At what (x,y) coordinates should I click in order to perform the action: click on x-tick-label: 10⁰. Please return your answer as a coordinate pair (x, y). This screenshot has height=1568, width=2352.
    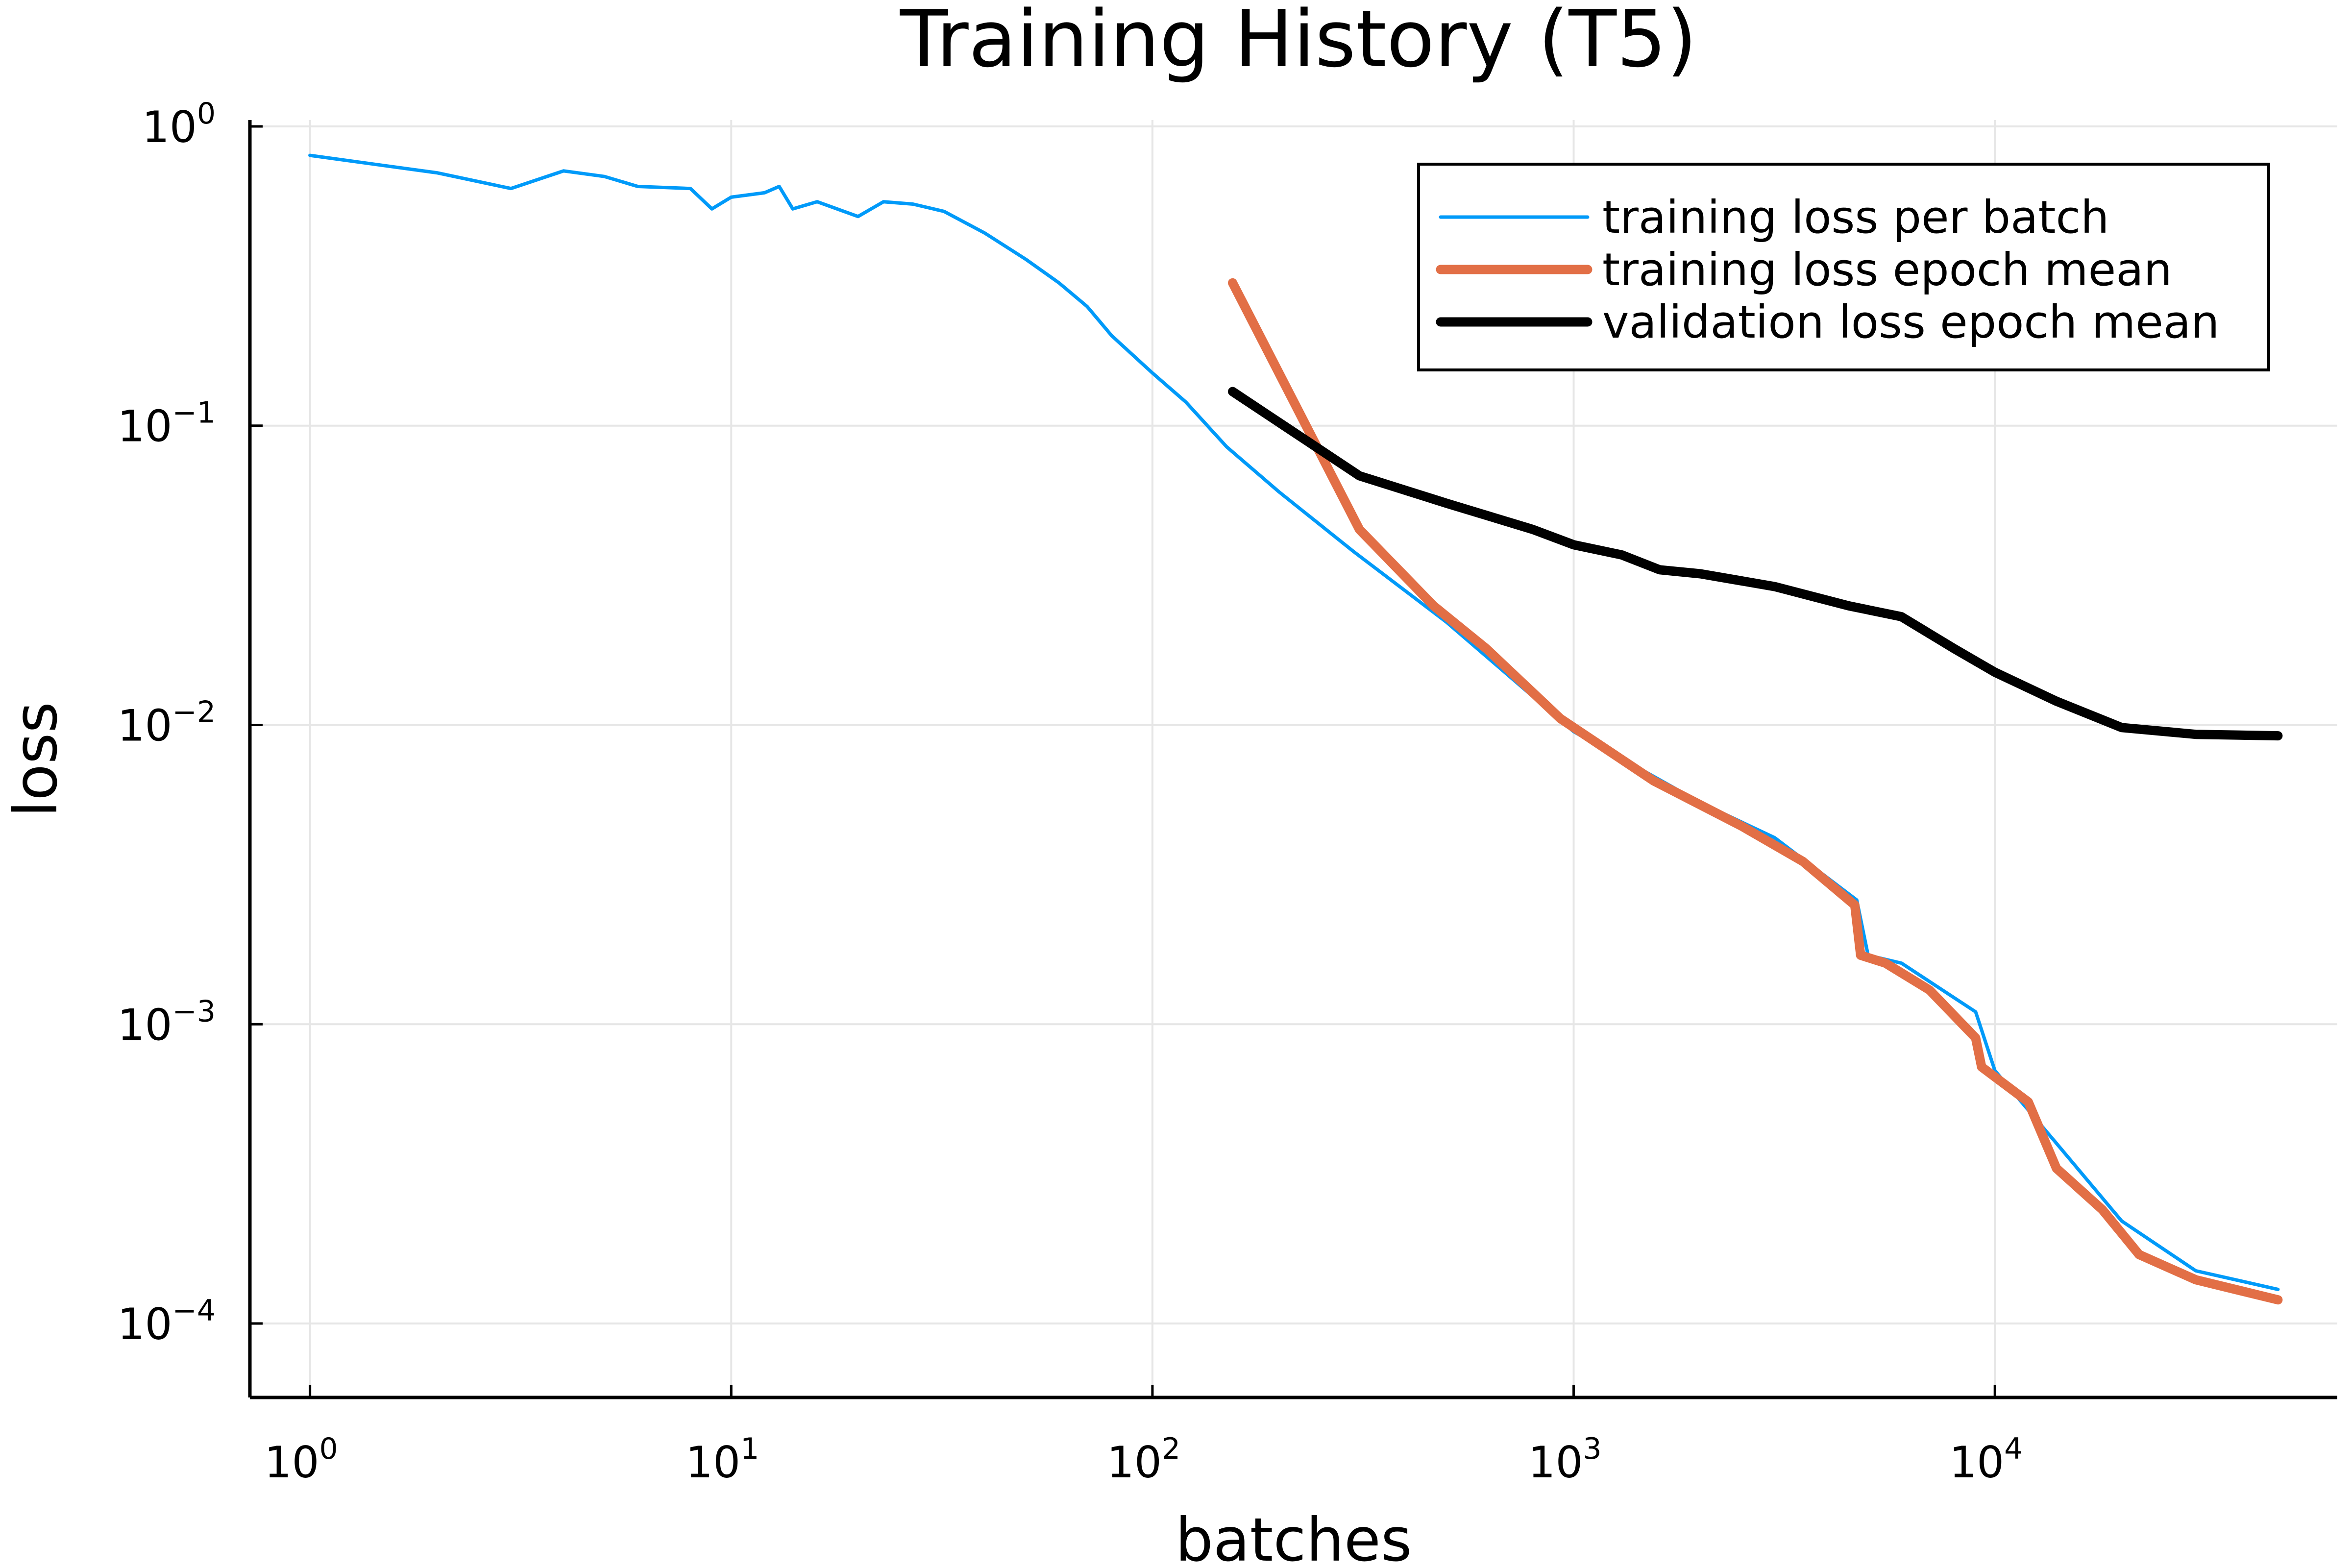
    Looking at the image, I should click on (301, 1460).